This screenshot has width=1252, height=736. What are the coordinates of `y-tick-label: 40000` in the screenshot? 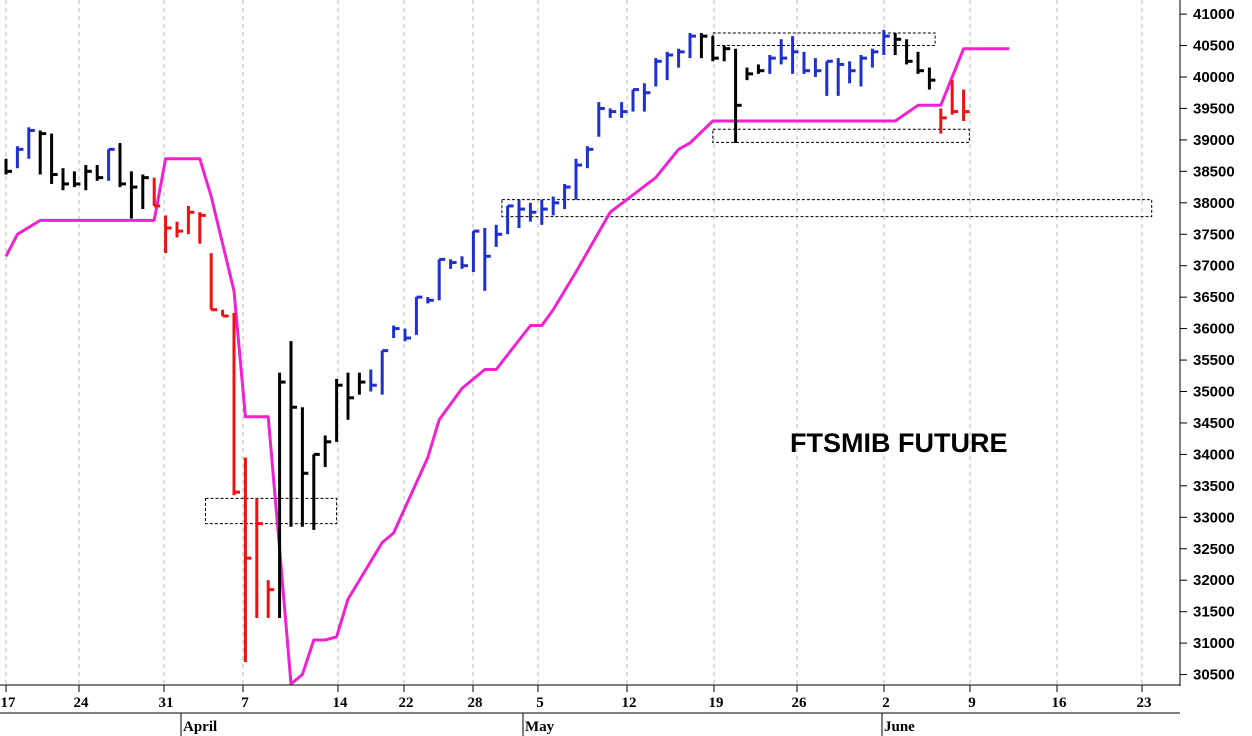 It's located at (1214, 77).